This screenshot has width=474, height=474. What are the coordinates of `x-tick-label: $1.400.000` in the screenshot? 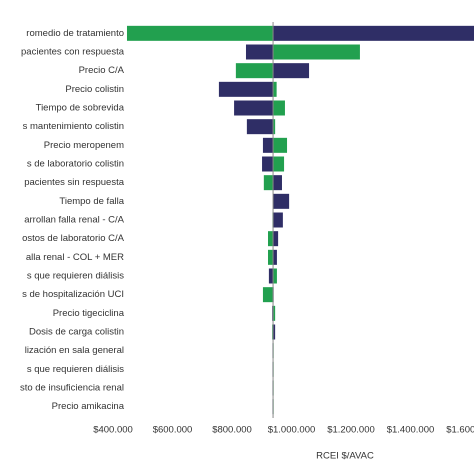 It's located at (411, 430).